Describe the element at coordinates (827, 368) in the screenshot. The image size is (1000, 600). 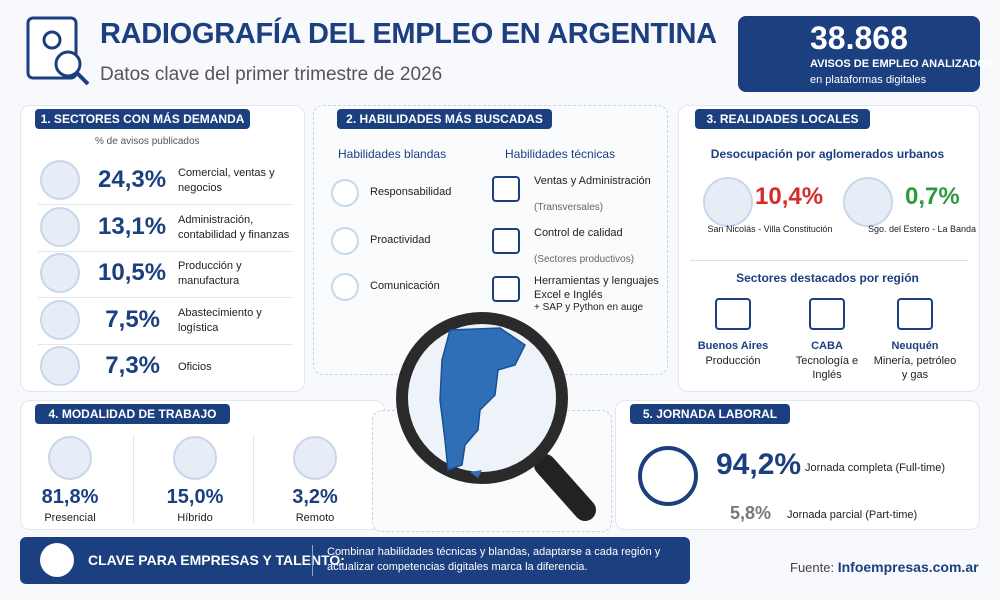
I see `region-sector: Tecnología e Inglés` at that location.